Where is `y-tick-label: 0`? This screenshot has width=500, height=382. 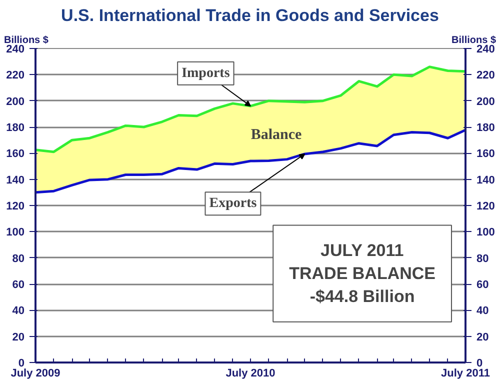
y-tick-label: 0 is located at coordinates (21, 364).